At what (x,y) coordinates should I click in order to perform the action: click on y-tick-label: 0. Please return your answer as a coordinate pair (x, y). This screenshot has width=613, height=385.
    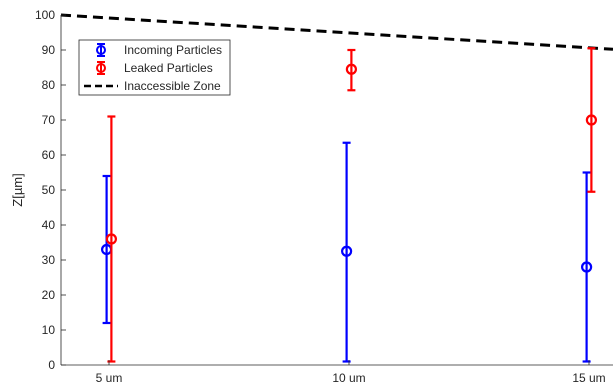
    Looking at the image, I should click on (51, 365).